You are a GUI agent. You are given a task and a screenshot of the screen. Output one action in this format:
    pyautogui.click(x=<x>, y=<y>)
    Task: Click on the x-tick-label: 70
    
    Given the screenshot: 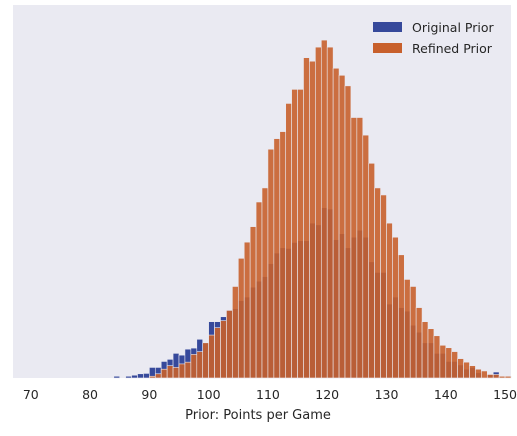 What is the action you would take?
    pyautogui.click(x=31, y=394)
    